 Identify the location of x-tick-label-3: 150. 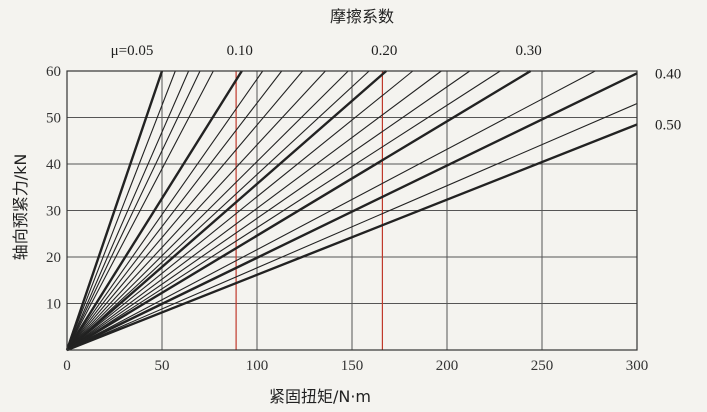
(352, 366).